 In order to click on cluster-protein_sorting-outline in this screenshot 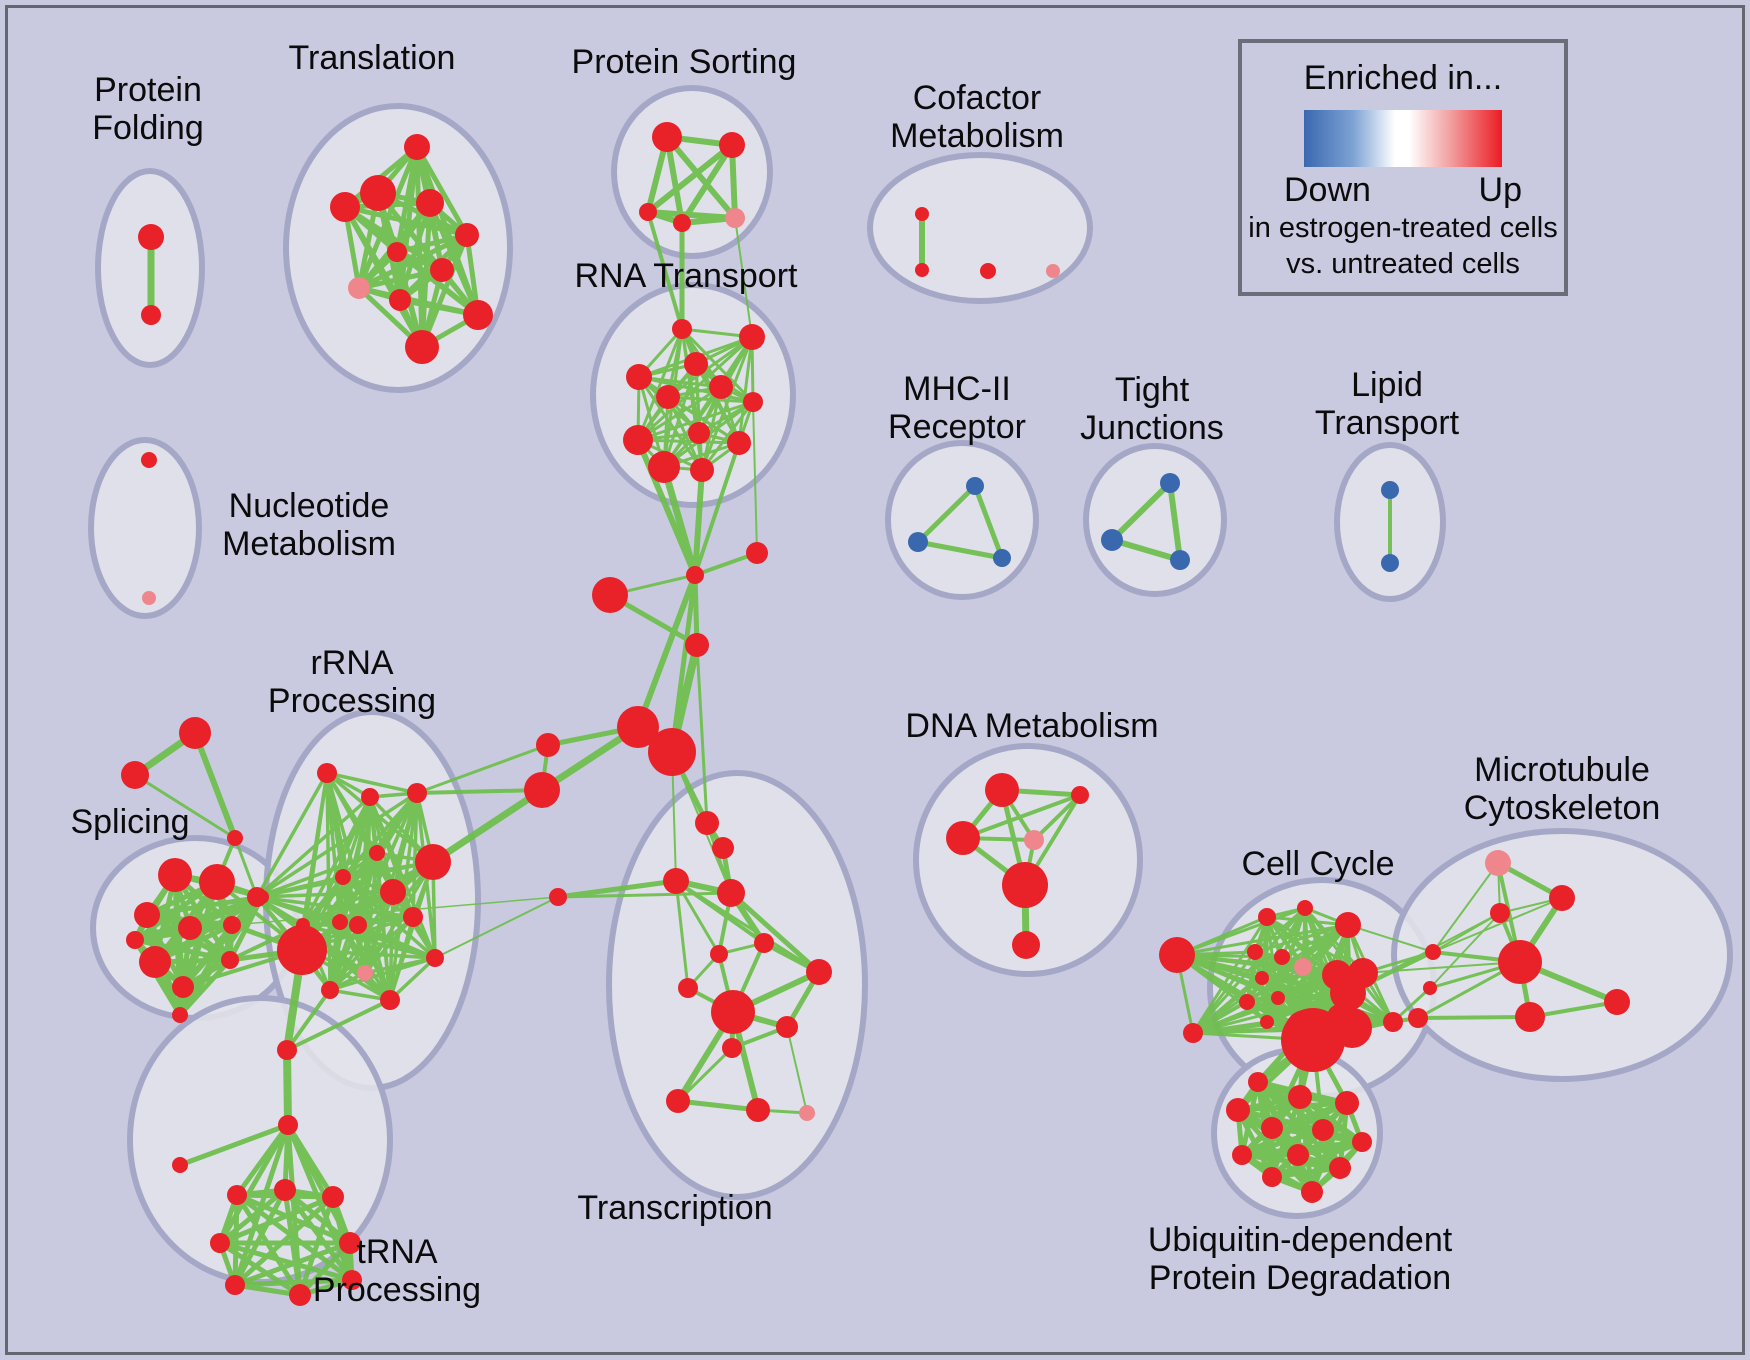, I will do `click(692, 172)`.